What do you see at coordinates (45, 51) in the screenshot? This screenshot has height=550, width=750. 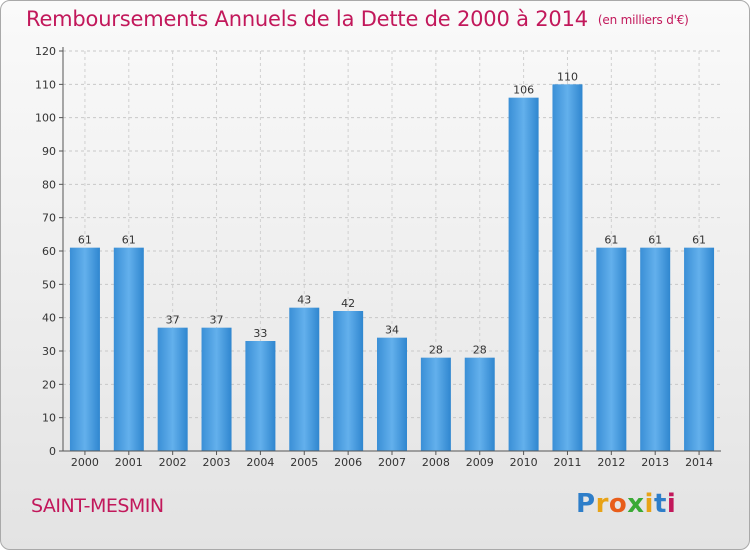 I see `y-tick-label: 120` at bounding box center [45, 51].